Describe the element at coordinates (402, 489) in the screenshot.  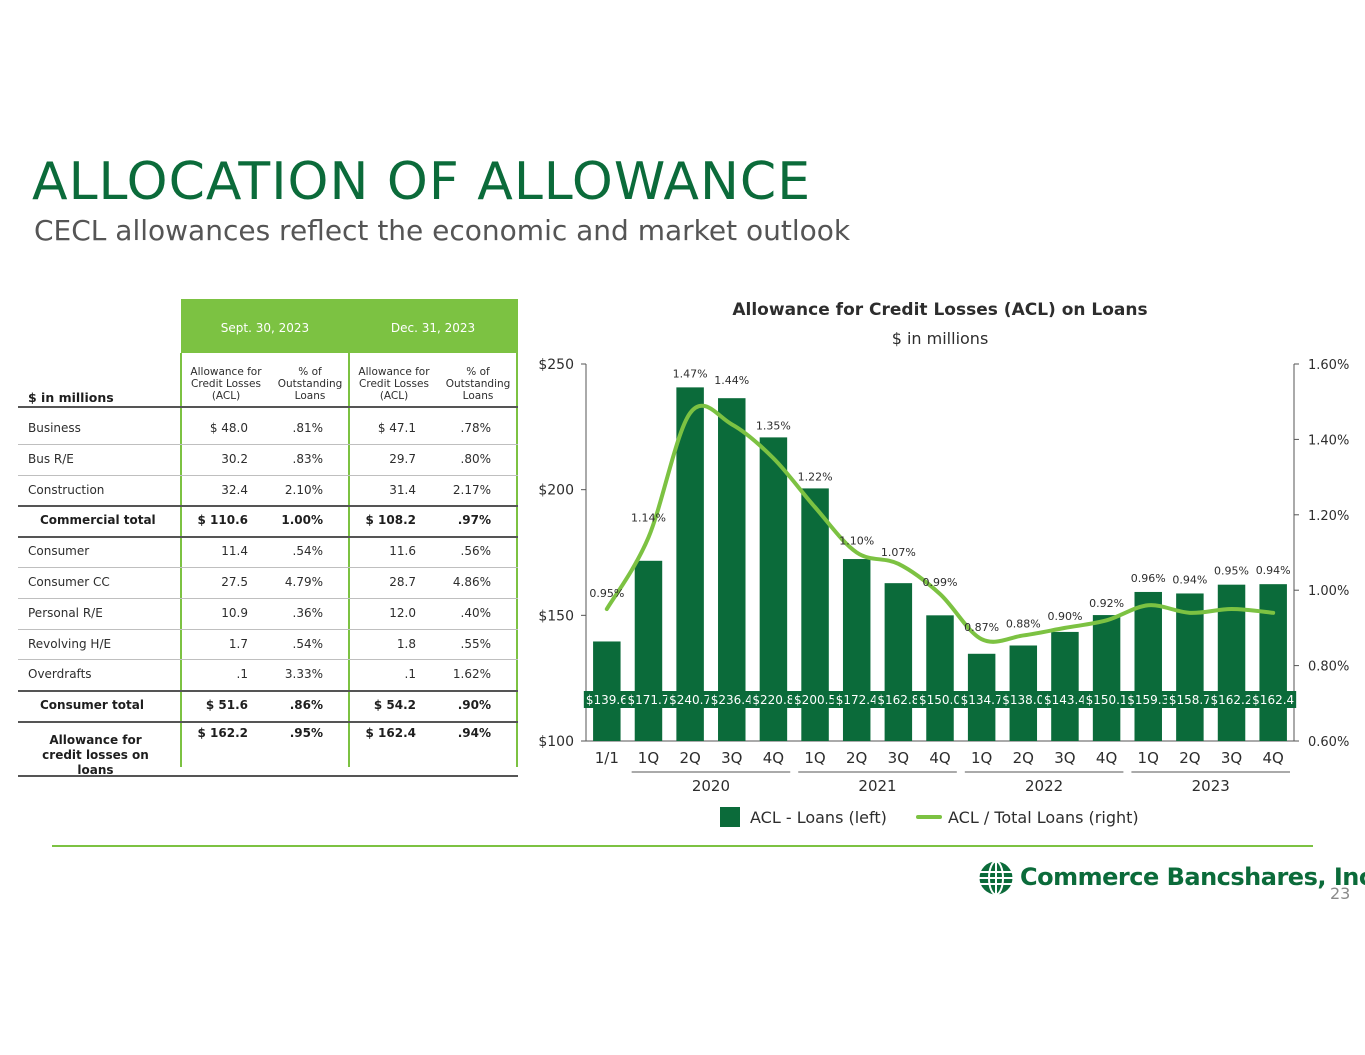
I see `table-cell-dec-acl: 31.4` at that location.